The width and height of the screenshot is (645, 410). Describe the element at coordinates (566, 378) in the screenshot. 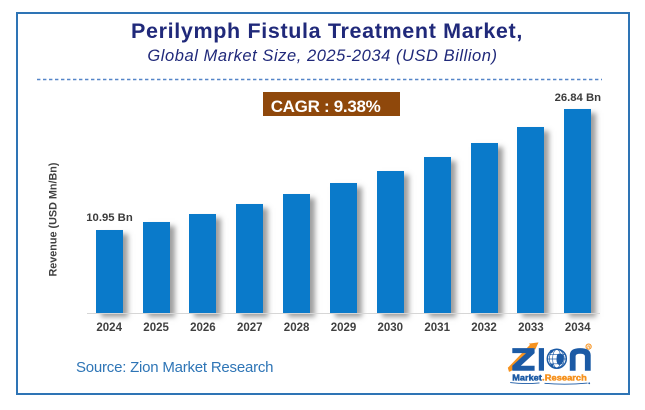

I see `svg-text: Research` at that location.